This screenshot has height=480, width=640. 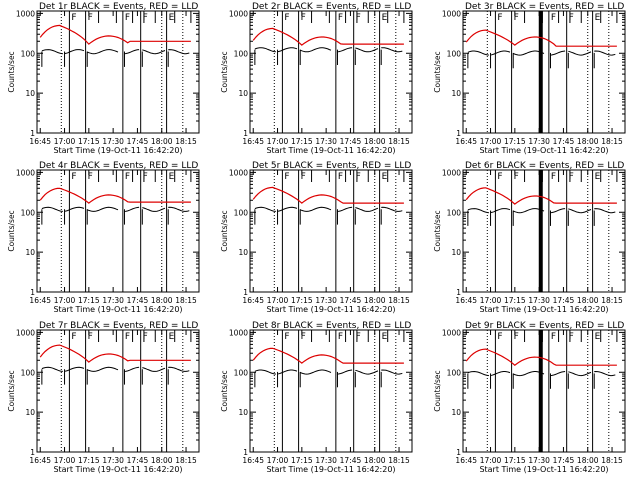 I want to click on panel-title: Det 5r BLACK = Events, RED = LLD, so click(x=331, y=166).